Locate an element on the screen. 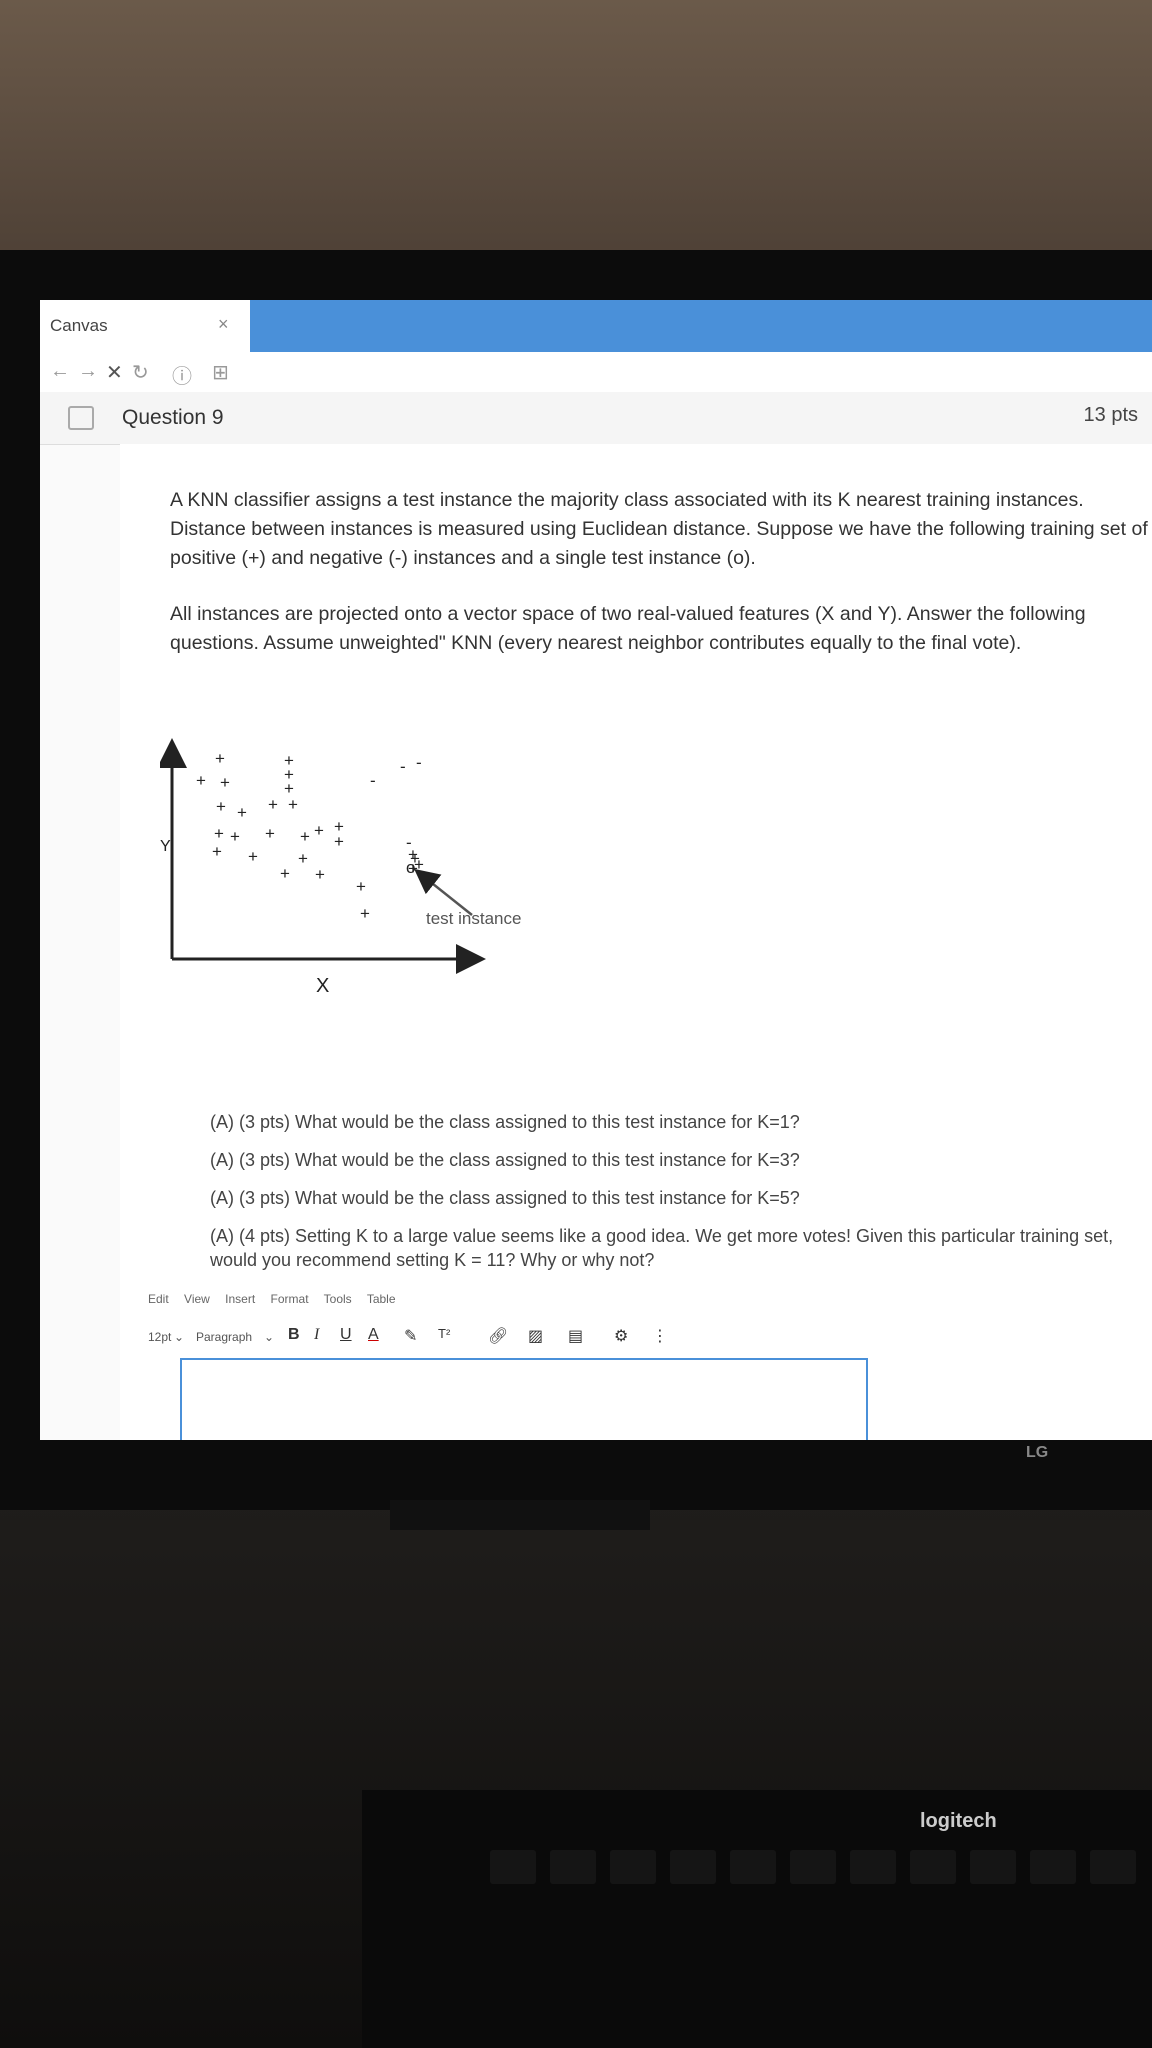  underline-icon: U is located at coordinates (346, 1334).